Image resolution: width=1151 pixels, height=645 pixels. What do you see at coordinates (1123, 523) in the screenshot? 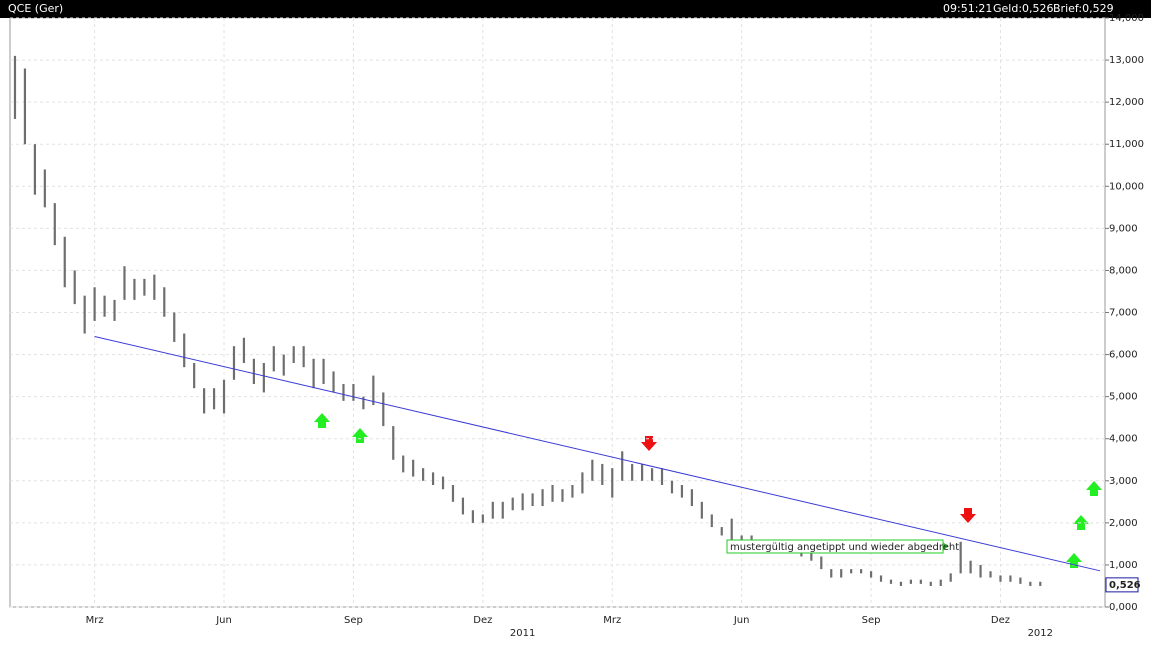
I see `y-tick-label: 2,000` at bounding box center [1123, 523].